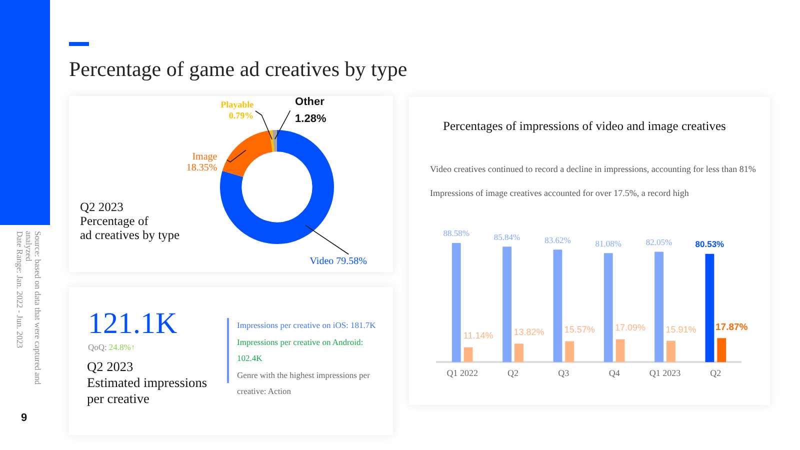 Image resolution: width=800 pixels, height=450 pixels. Describe the element at coordinates (130, 221) in the screenshot. I see `text: Q2 2023 Percentage of ad creatives by type` at that location.